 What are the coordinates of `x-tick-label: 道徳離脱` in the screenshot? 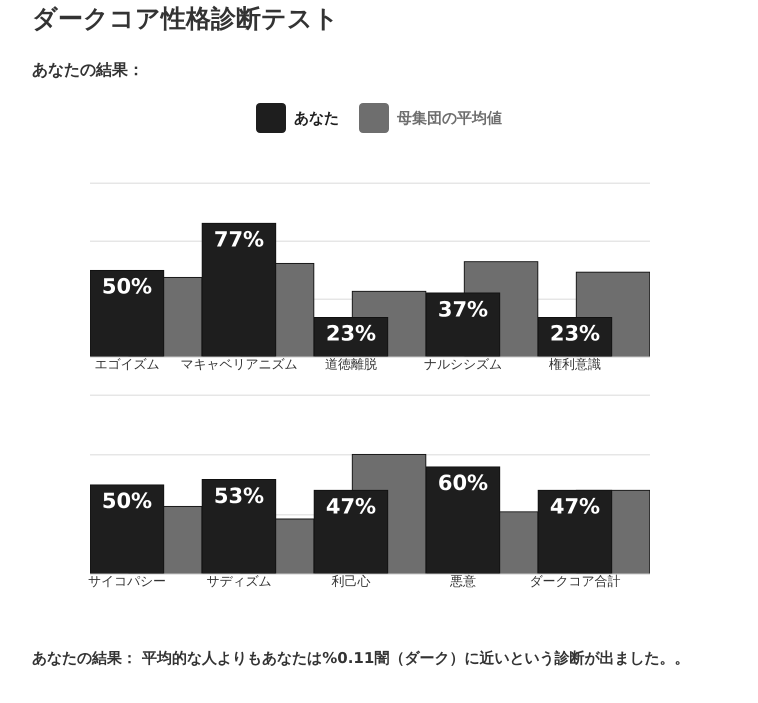 It's located at (350, 365).